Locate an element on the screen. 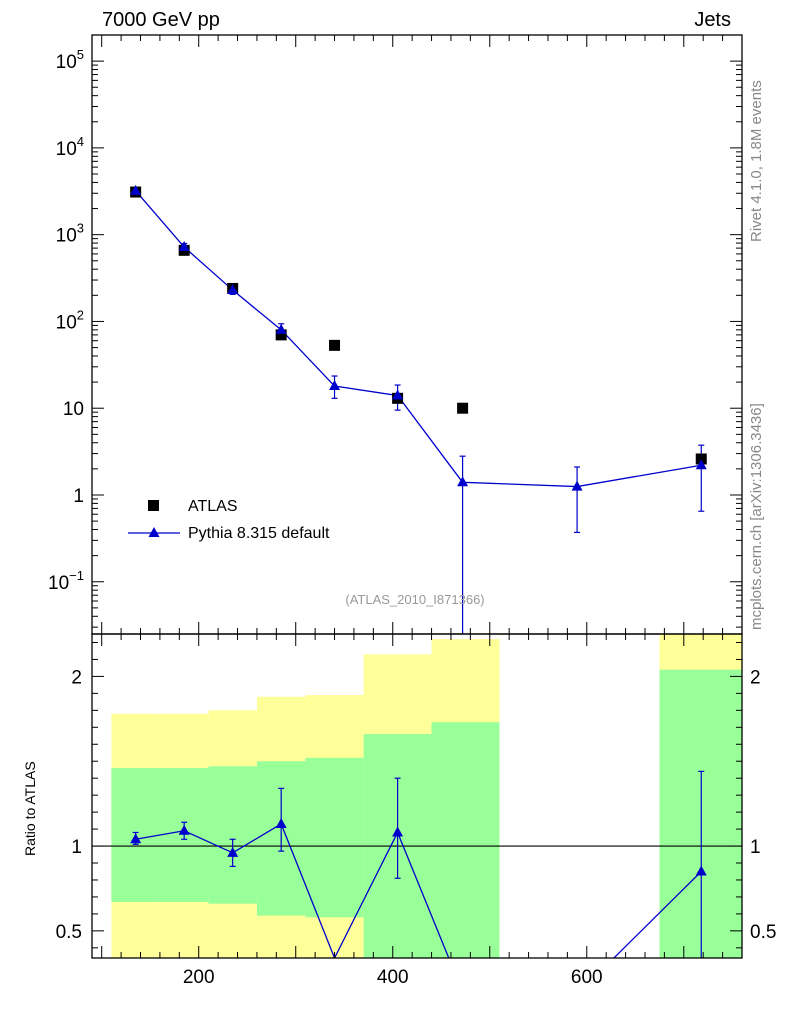  rivet-version-label: Rivet 4.1.0, 1.8M events is located at coordinates (756, 161).